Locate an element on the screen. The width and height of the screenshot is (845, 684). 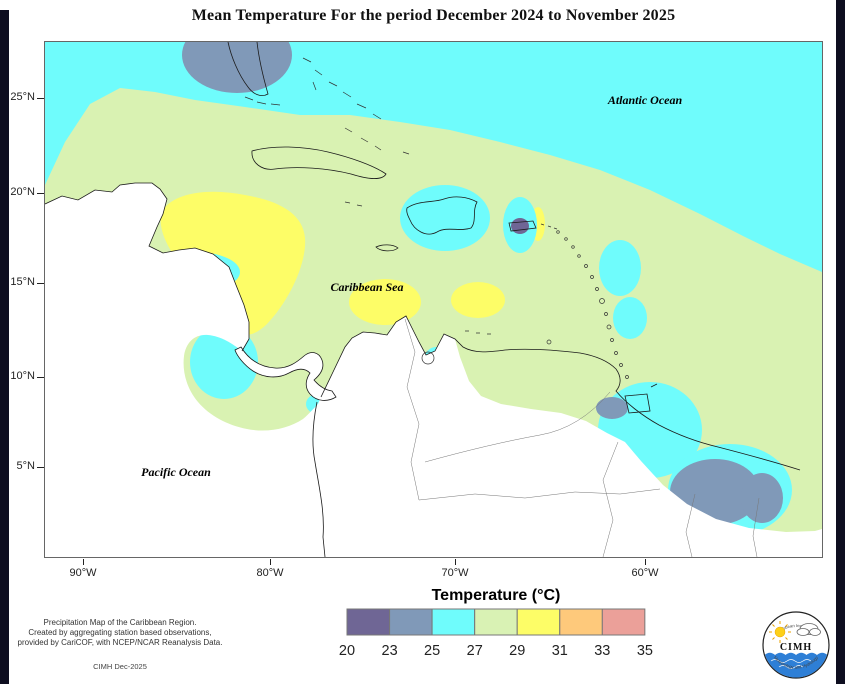
lat-tick-5n is located at coordinates (40, 467).